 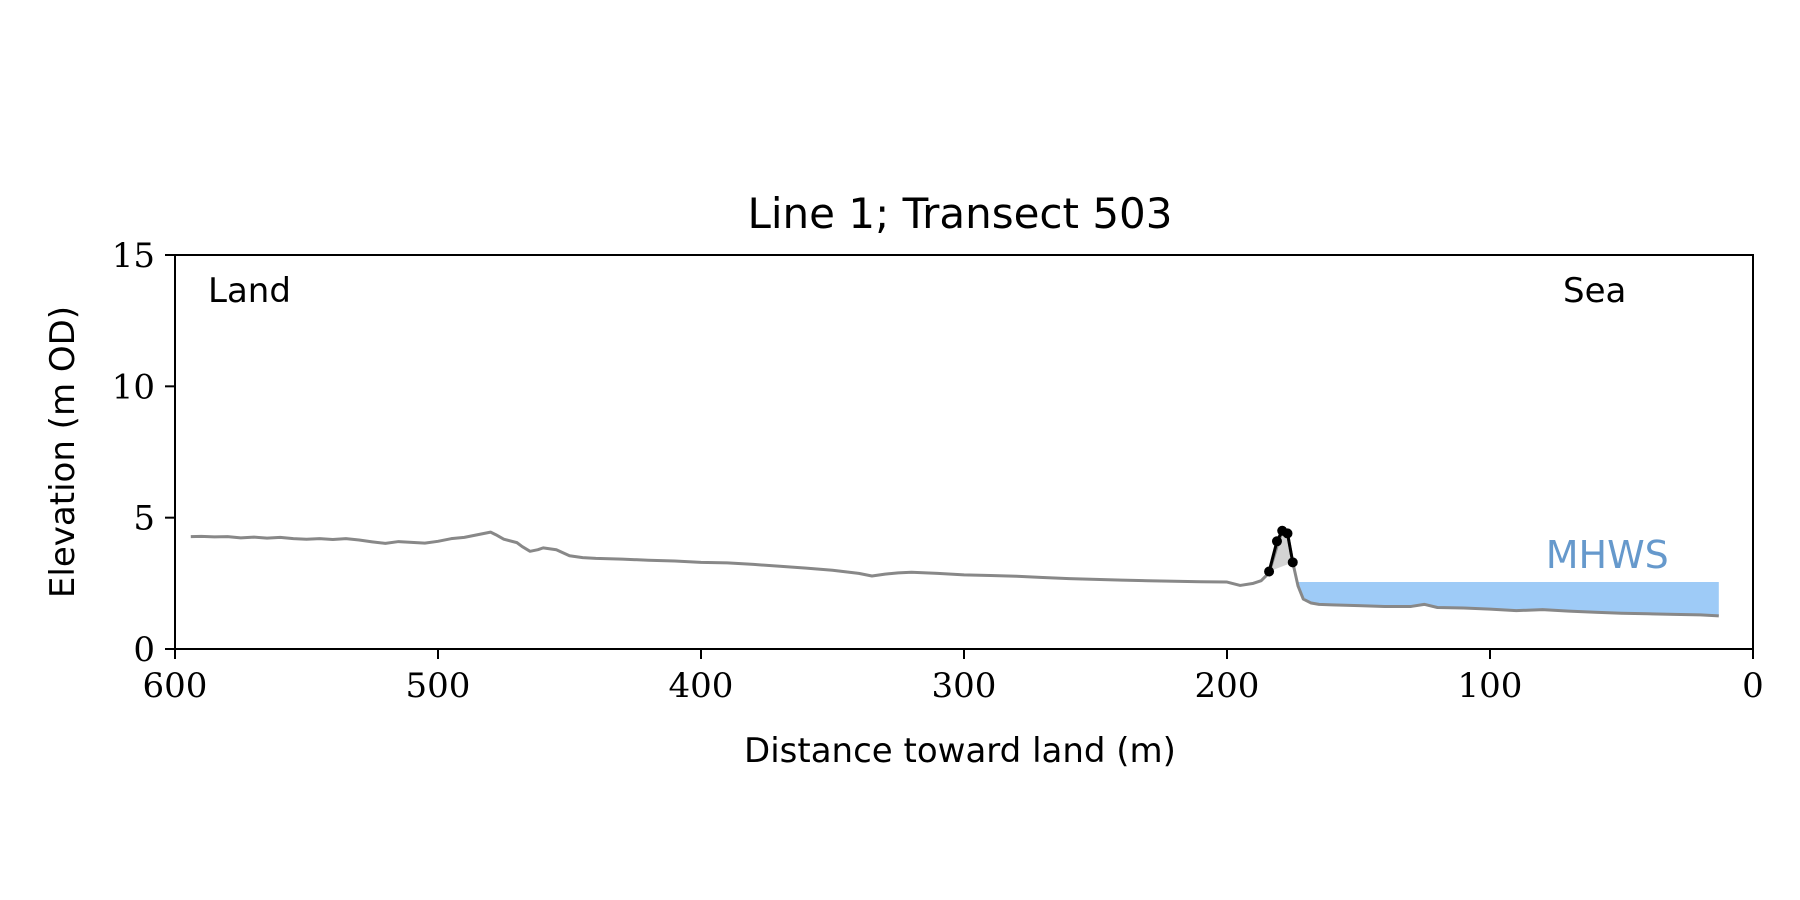 I want to click on y-tick-label: 5, so click(x=144, y=519).